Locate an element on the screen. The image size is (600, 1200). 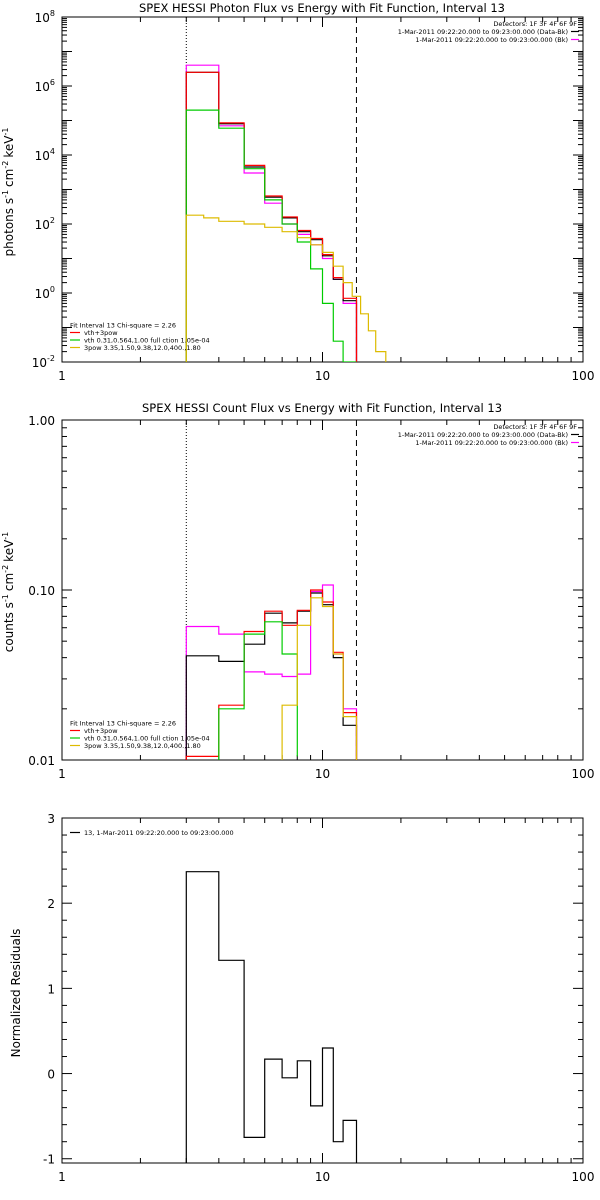
photon-flux-y-tick-label: 10⁶ is located at coordinates (45, 86).